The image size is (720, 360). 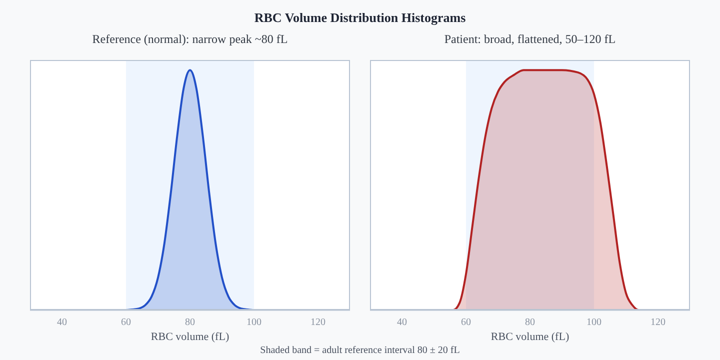 What do you see at coordinates (530, 39) in the screenshot?
I see `chart-subtitle: Patient: broad, flattened, 50–120 fL` at bounding box center [530, 39].